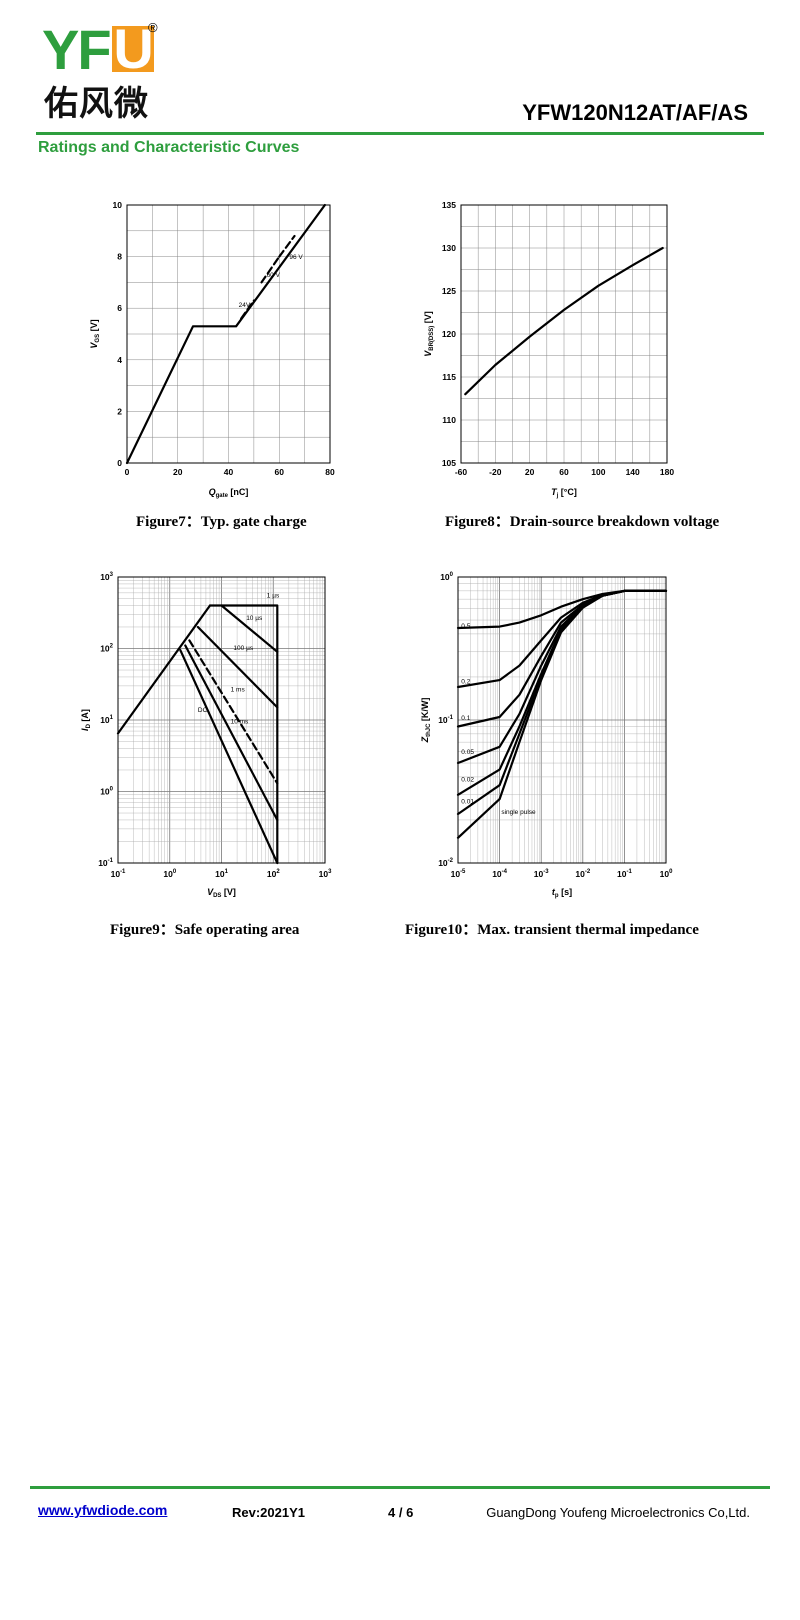 The height and width of the screenshot is (1620, 800). What do you see at coordinates (119, 411) in the screenshot?
I see `y-tick-label: 2` at bounding box center [119, 411].